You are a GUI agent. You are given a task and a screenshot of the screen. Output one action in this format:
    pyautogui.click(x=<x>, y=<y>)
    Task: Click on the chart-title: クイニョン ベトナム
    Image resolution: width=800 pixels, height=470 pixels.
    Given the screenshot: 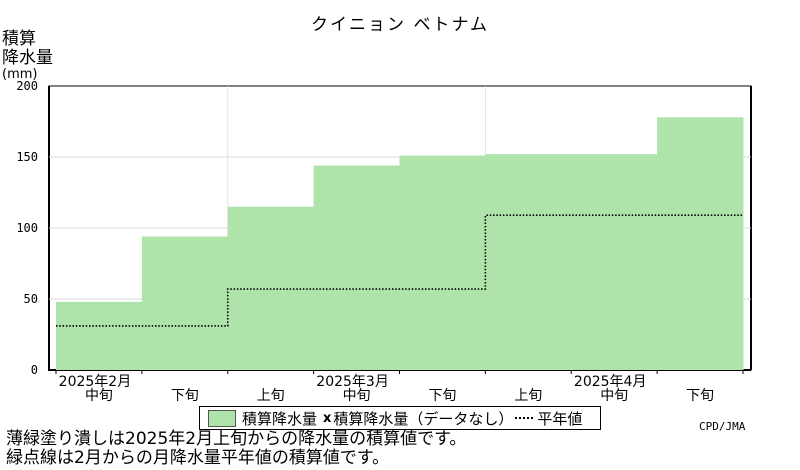 What is the action you would take?
    pyautogui.click(x=400, y=25)
    